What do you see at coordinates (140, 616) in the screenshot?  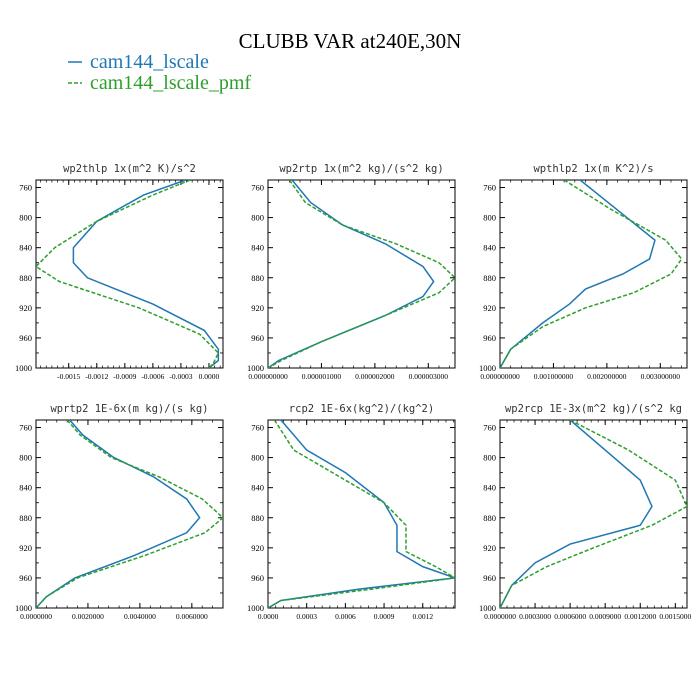 I see `x-tick-label: 0.0040000` at bounding box center [140, 616].